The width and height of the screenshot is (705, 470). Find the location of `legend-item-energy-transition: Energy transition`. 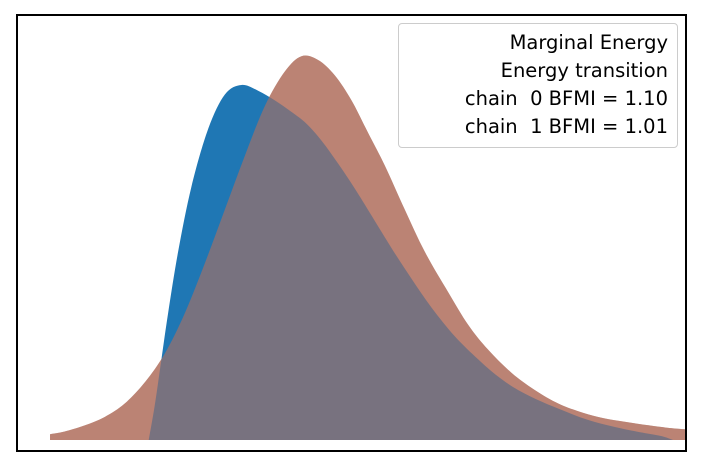

legend-item-energy-transition: Energy transition is located at coordinates (584, 70).